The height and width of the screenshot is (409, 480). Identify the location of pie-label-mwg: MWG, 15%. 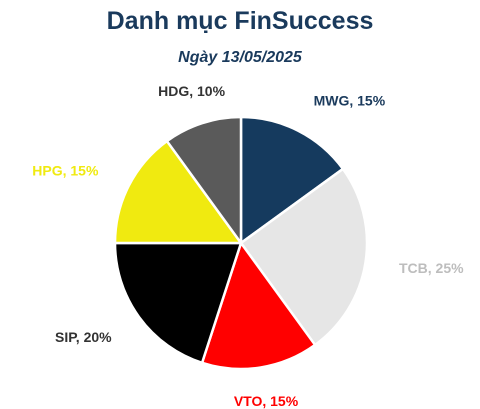
(350, 100).